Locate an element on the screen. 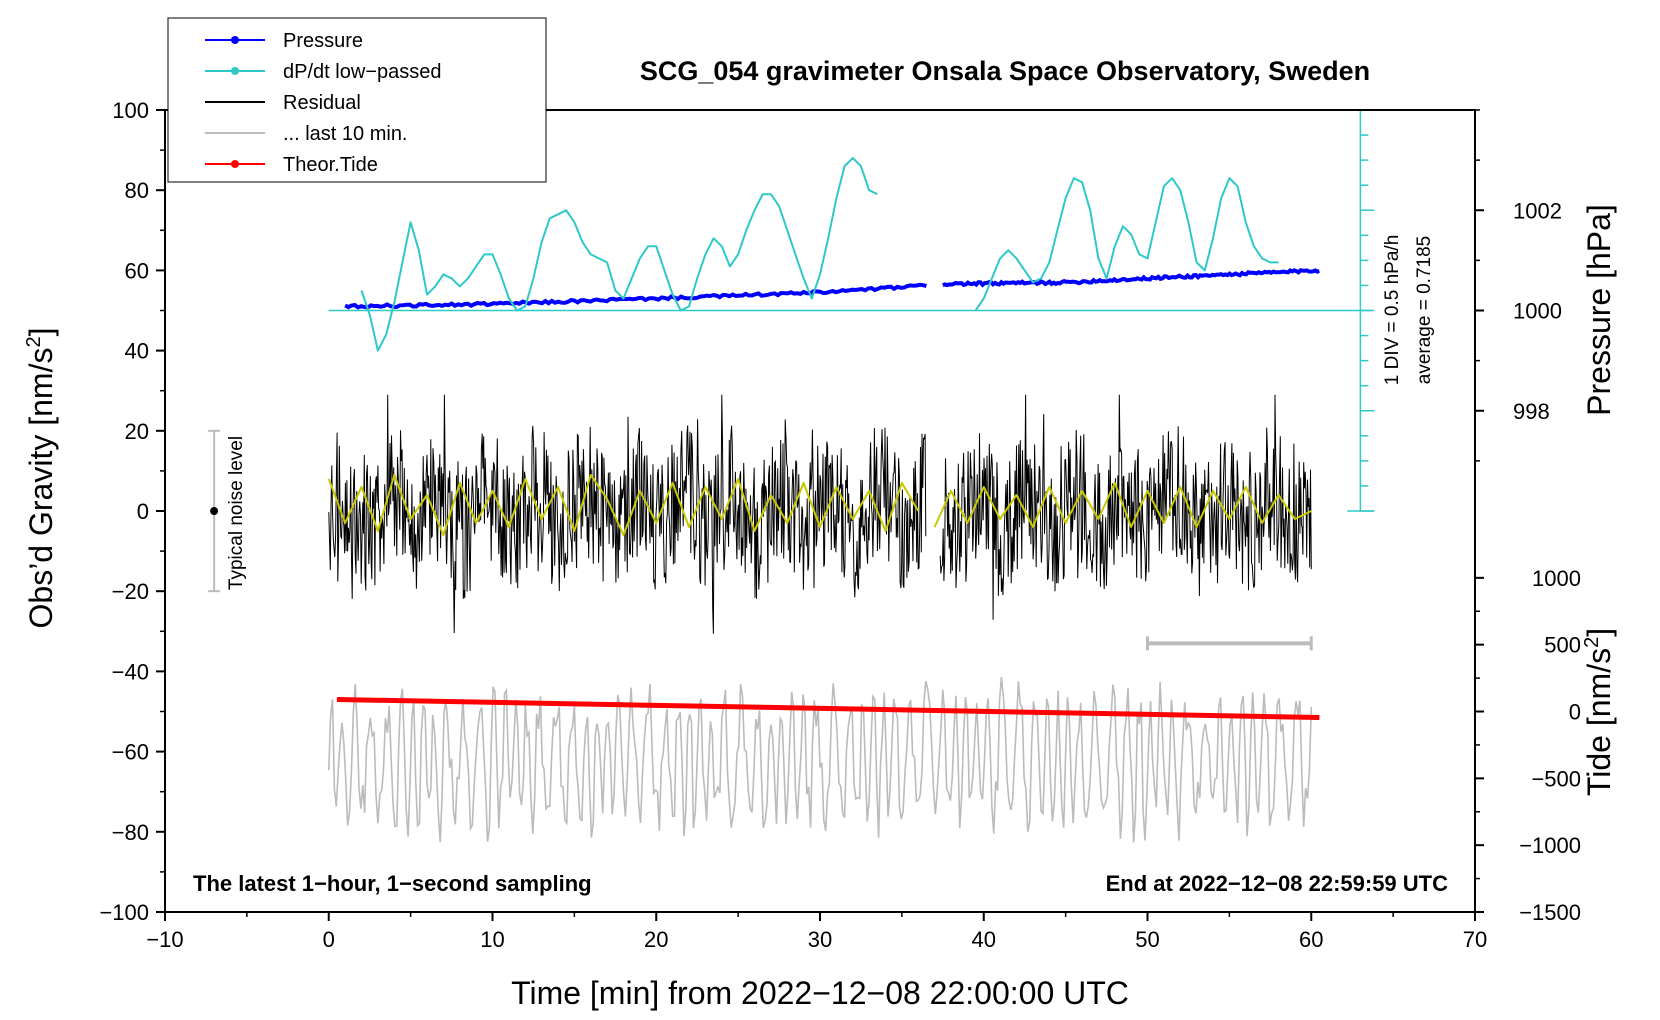  pressure-average-label: average = 0.7185 is located at coordinates (1424, 310).